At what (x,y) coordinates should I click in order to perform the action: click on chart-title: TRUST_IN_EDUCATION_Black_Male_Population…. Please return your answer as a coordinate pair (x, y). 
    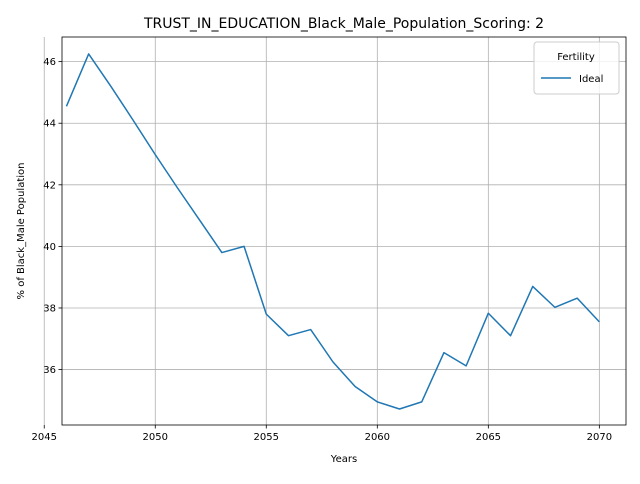
    Looking at the image, I should click on (343, 24).